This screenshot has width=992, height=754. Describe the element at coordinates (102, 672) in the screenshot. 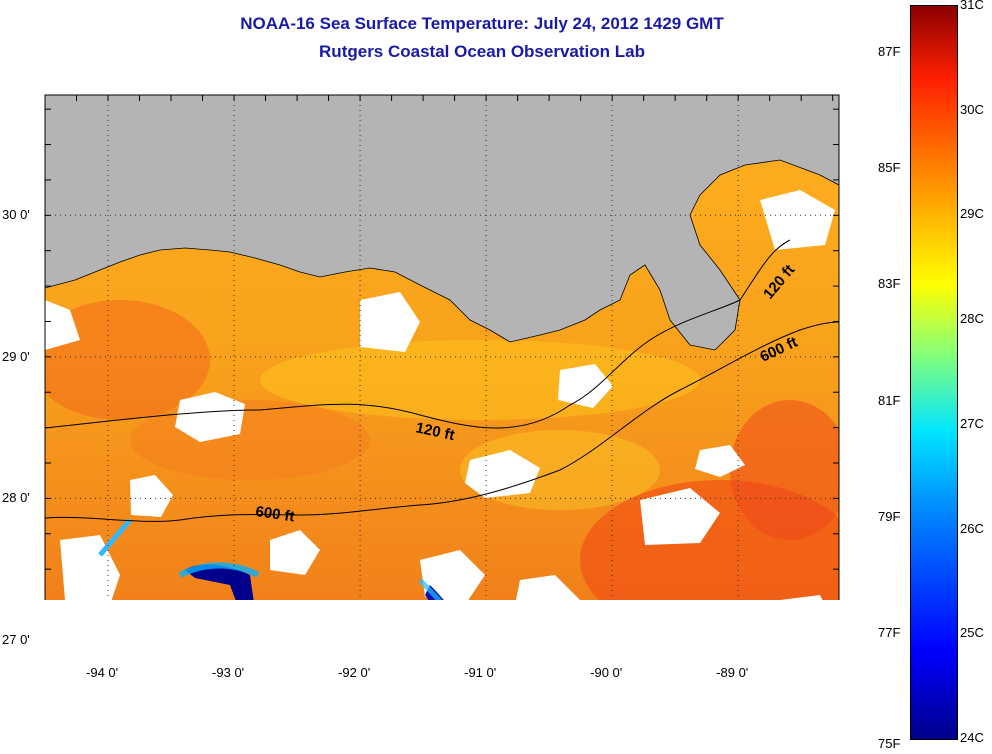

I see `x-tick-label: -94 0'` at that location.